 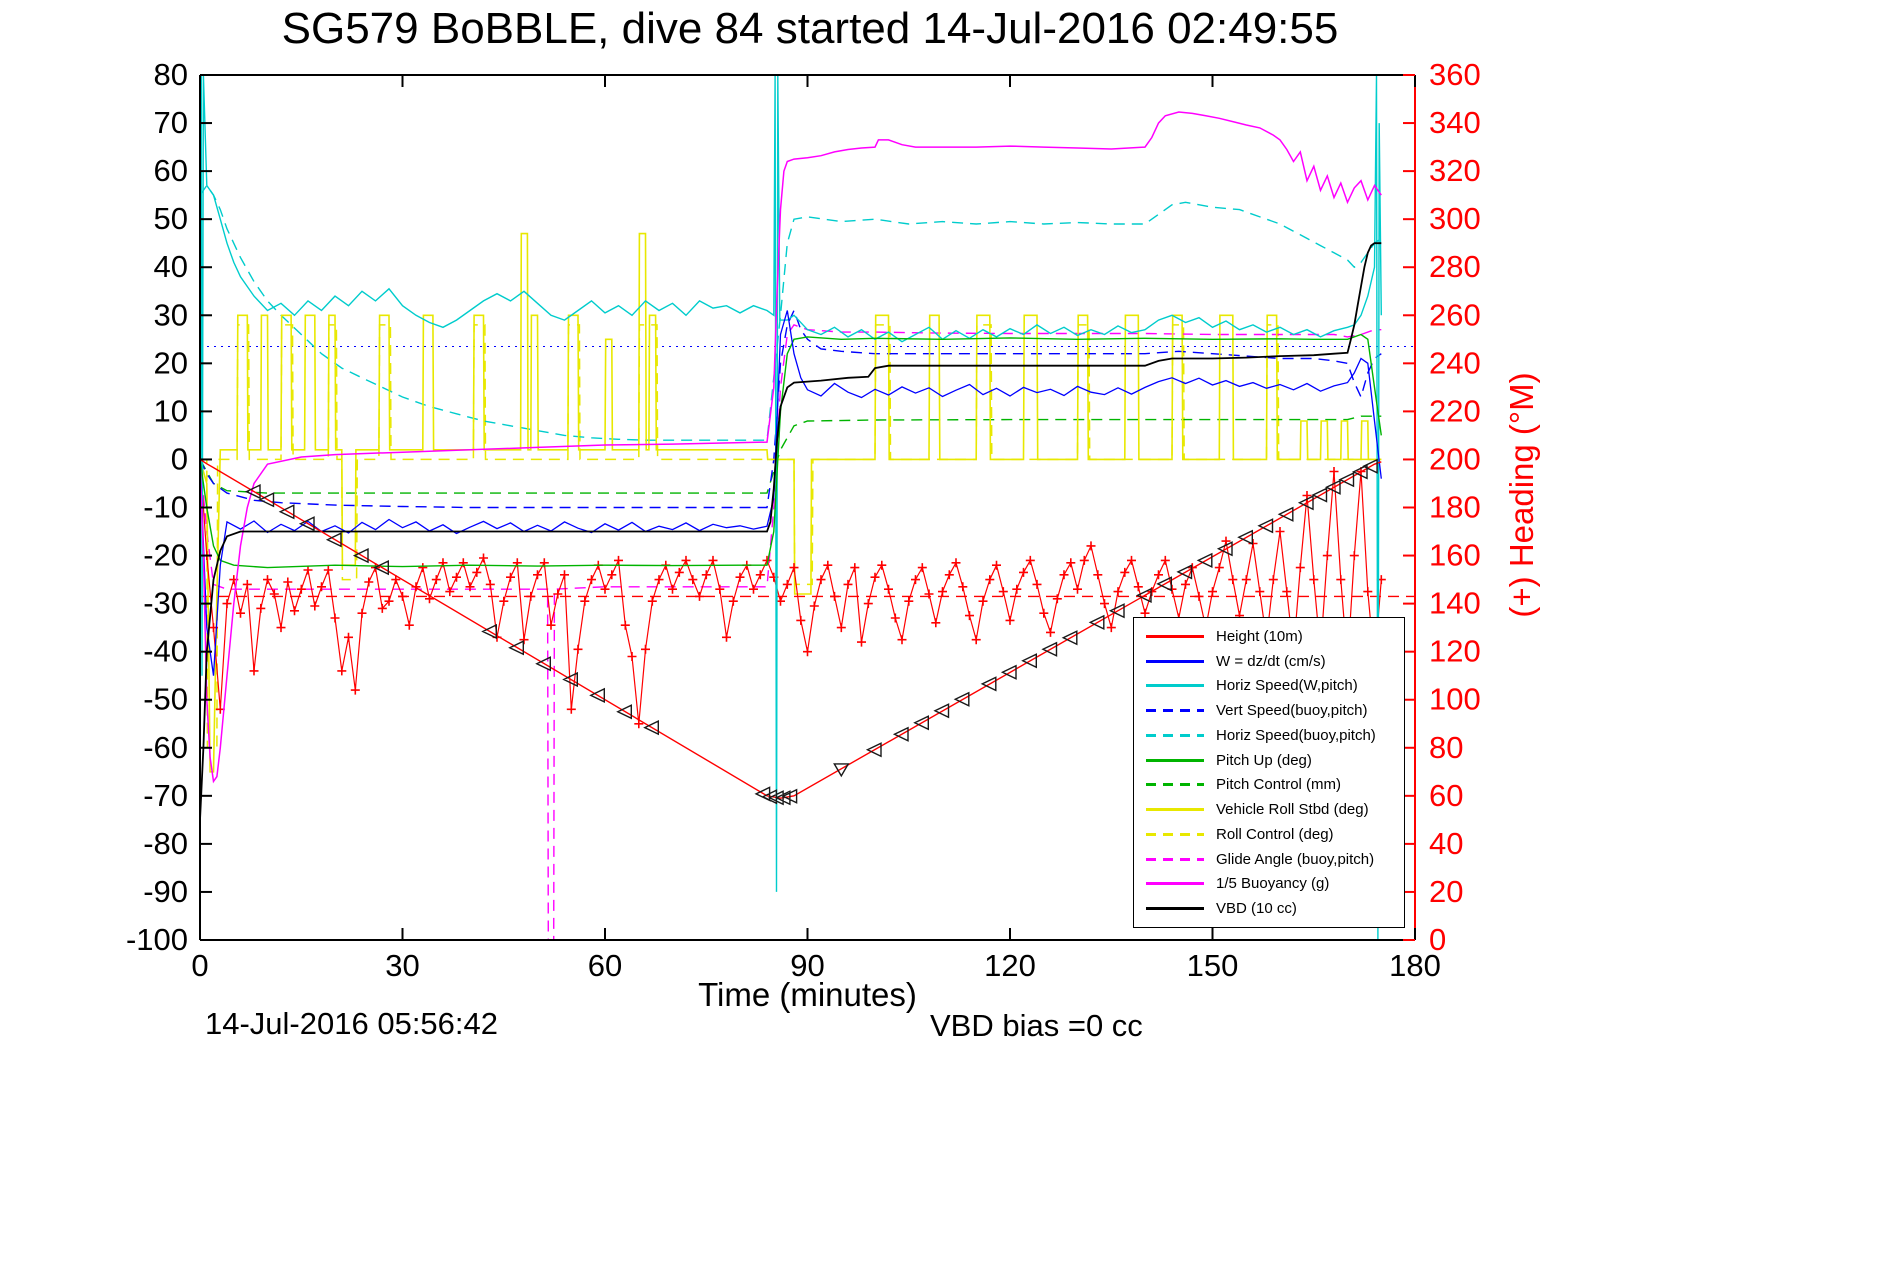 I want to click on y-right-tick-label: 220, so click(x=1455, y=410).